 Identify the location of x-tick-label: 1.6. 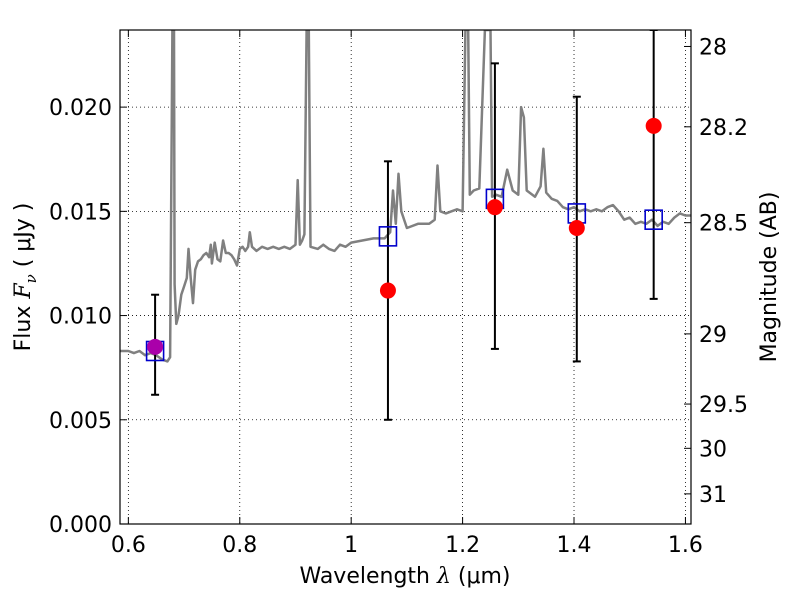
(685, 545).